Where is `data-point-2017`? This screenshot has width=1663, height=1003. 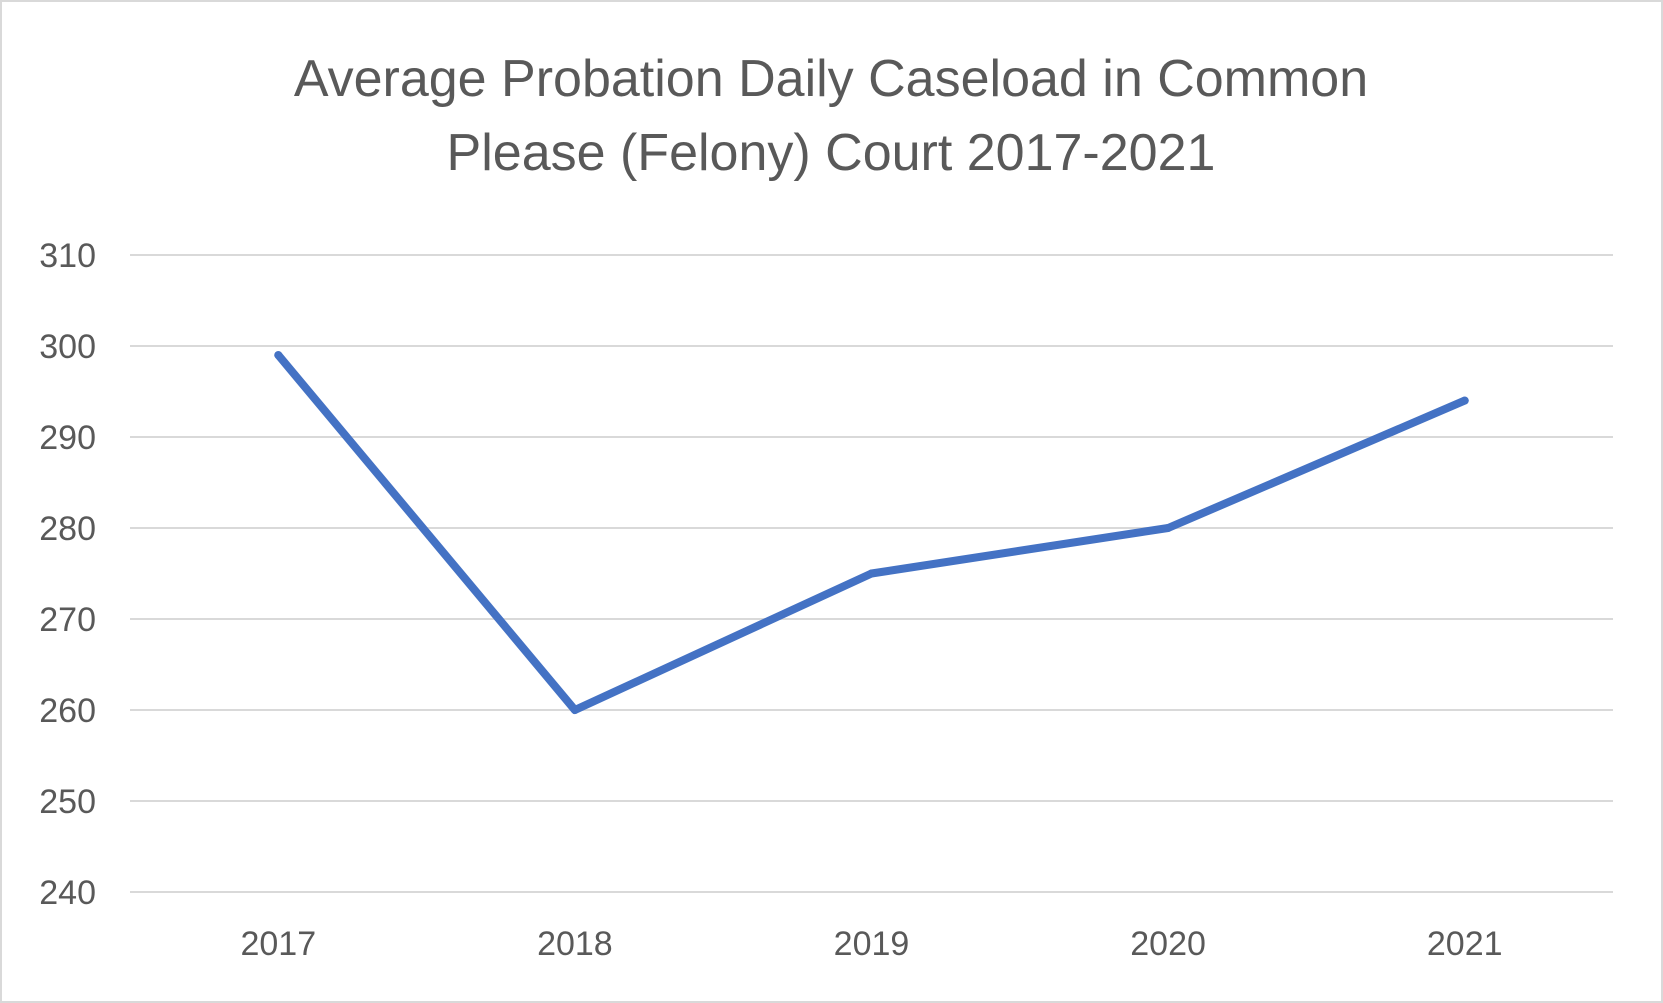 data-point-2017 is located at coordinates (278, 355).